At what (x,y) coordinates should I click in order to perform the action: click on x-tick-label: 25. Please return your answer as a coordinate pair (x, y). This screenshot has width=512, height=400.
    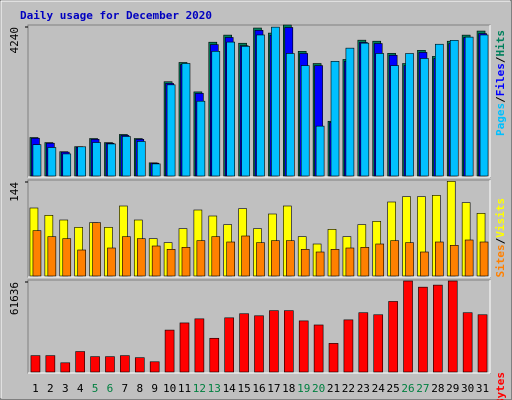
    Looking at the image, I should click on (393, 388).